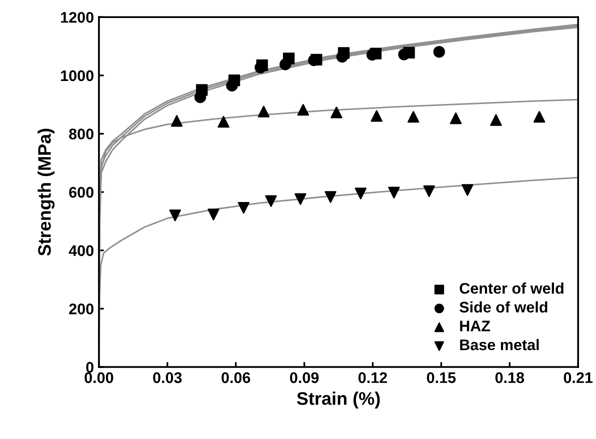 Image resolution: width=596 pixels, height=439 pixels. What do you see at coordinates (512, 288) in the screenshot?
I see `legend-label: Center of weld` at bounding box center [512, 288].